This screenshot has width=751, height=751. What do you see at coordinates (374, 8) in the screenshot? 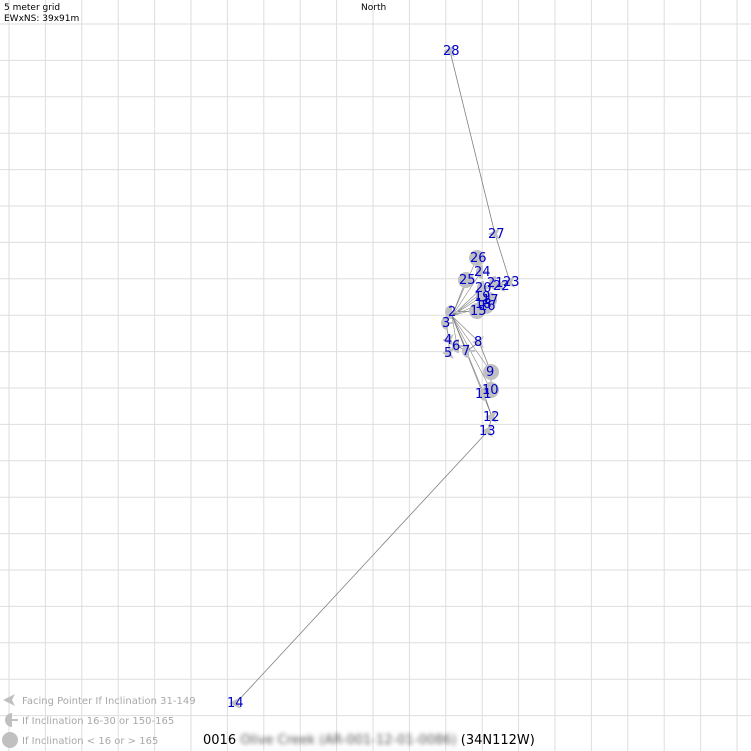
I see `north-label: North` at bounding box center [374, 8].